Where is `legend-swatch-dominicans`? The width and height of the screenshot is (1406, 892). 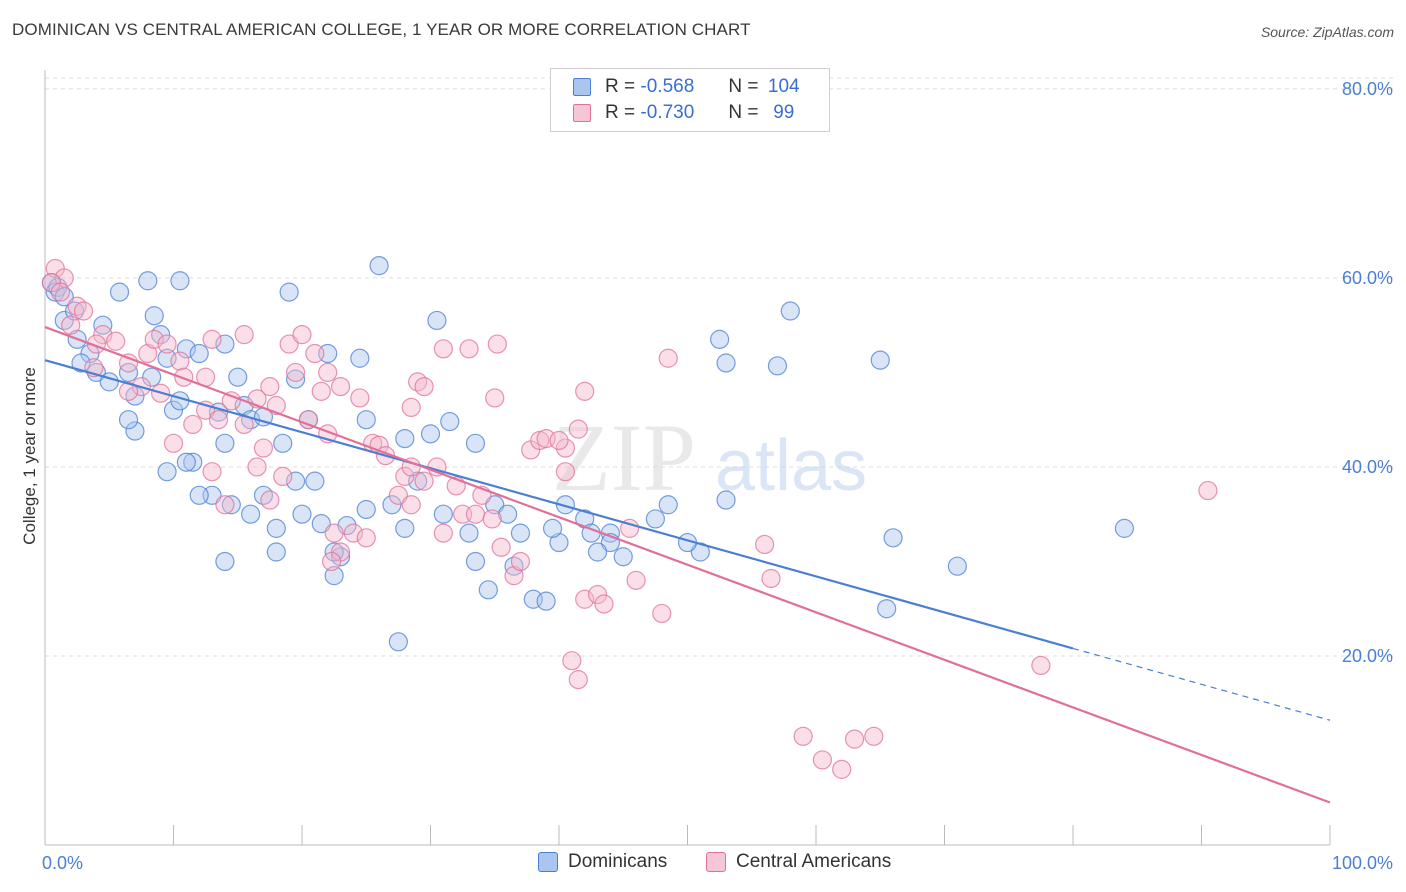
legend-swatch-dominicans is located at coordinates (582, 87).